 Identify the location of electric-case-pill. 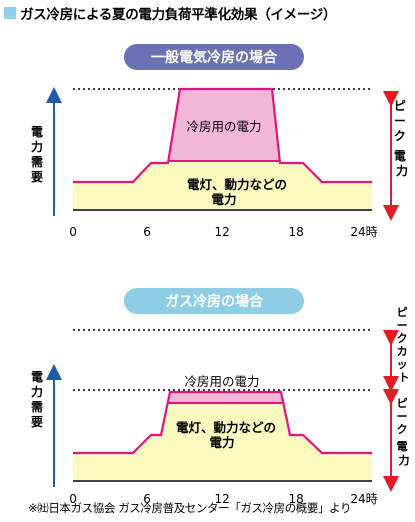
(214, 57).